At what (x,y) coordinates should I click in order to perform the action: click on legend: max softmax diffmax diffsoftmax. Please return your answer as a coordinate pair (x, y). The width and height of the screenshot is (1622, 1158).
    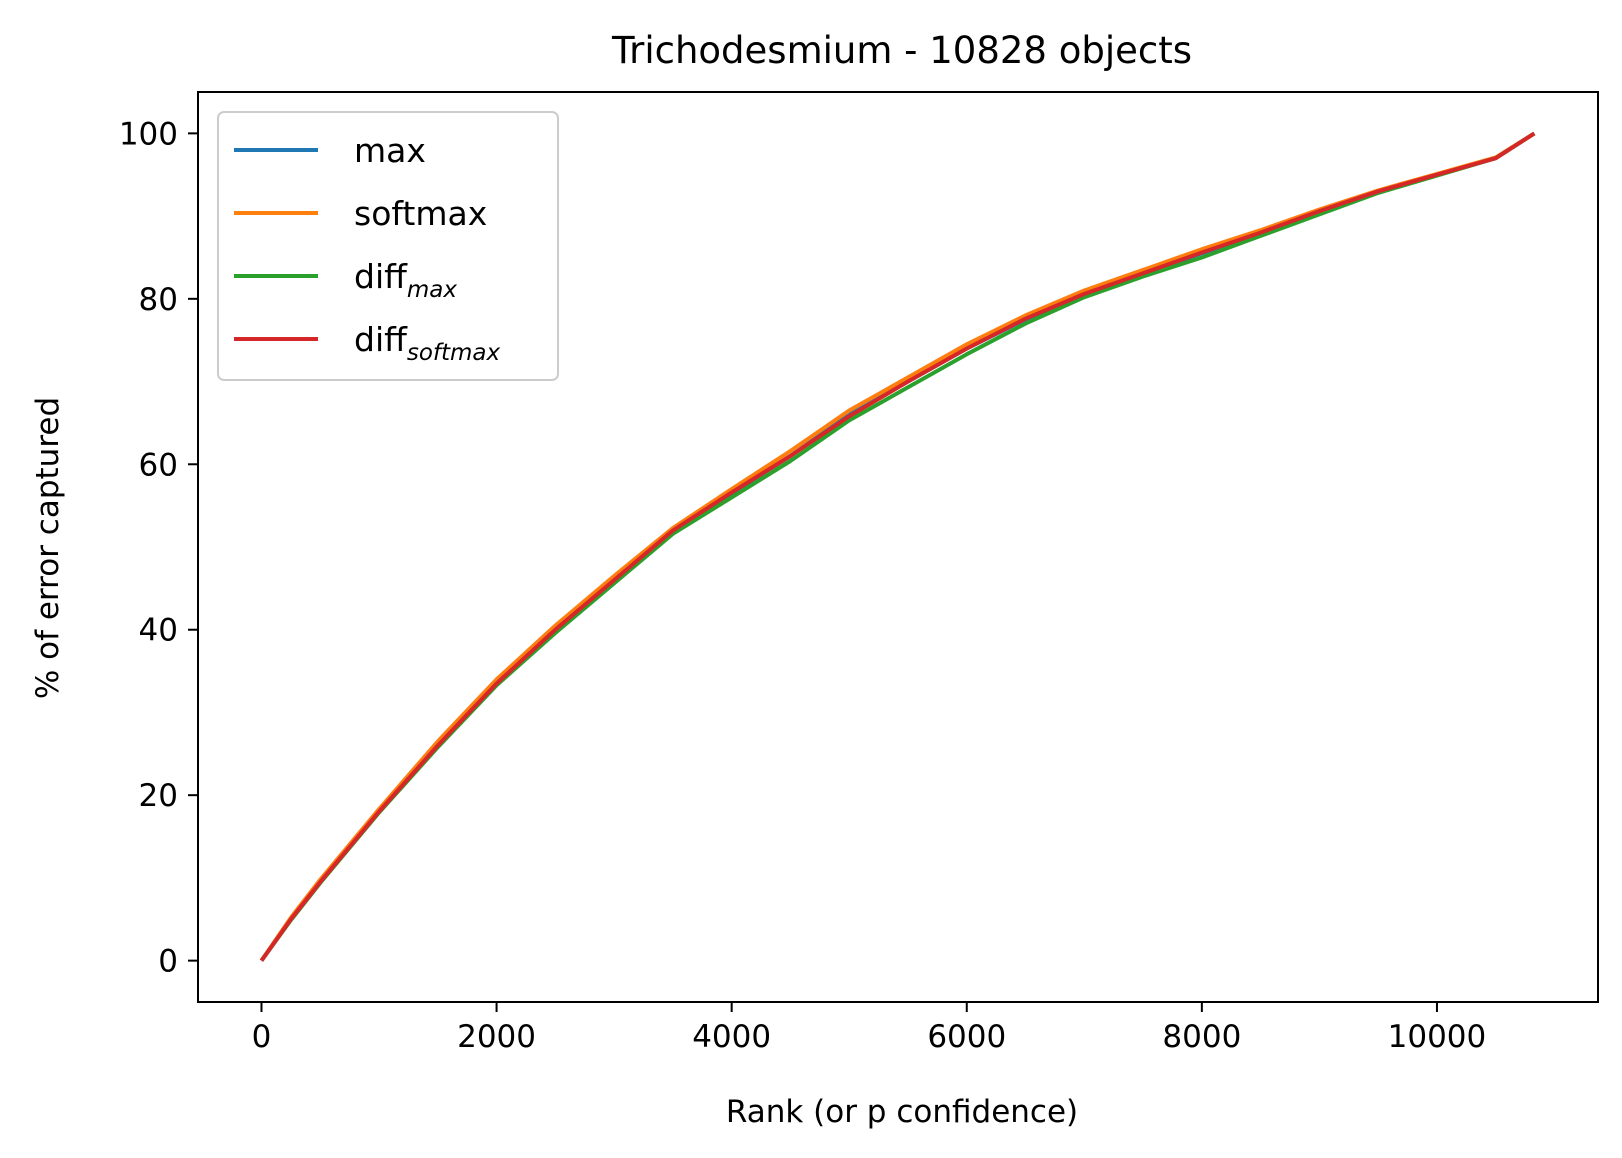
    Looking at the image, I should click on (388, 246).